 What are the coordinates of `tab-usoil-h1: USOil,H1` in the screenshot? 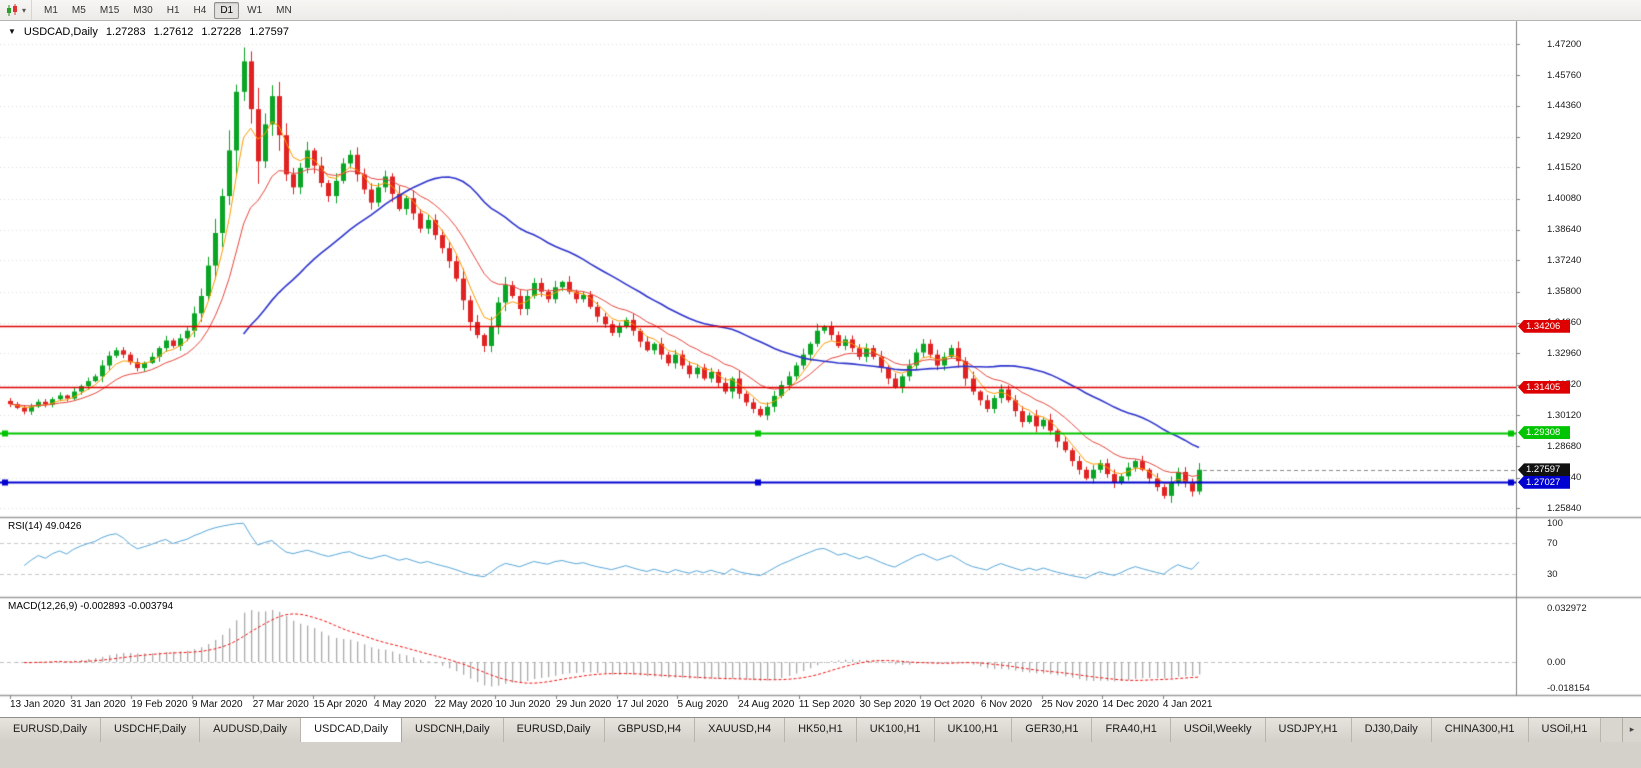 It's located at (1565, 730).